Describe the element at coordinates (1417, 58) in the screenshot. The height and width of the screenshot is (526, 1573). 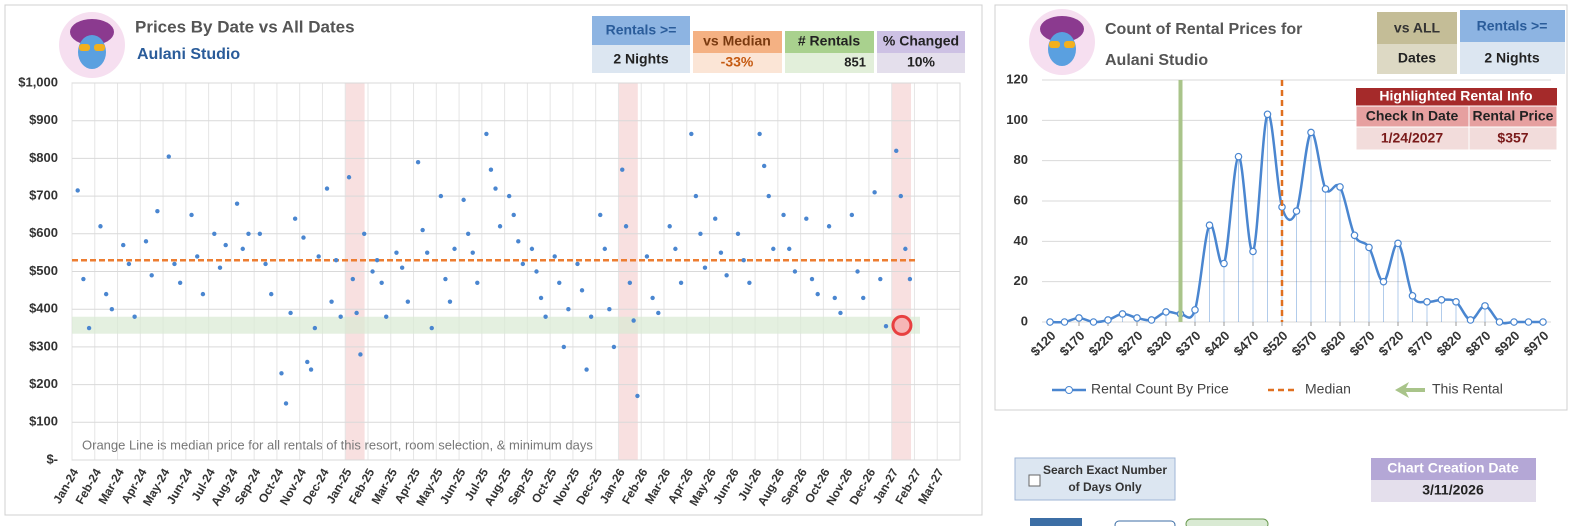
I see `stat-value: Dates` at that location.